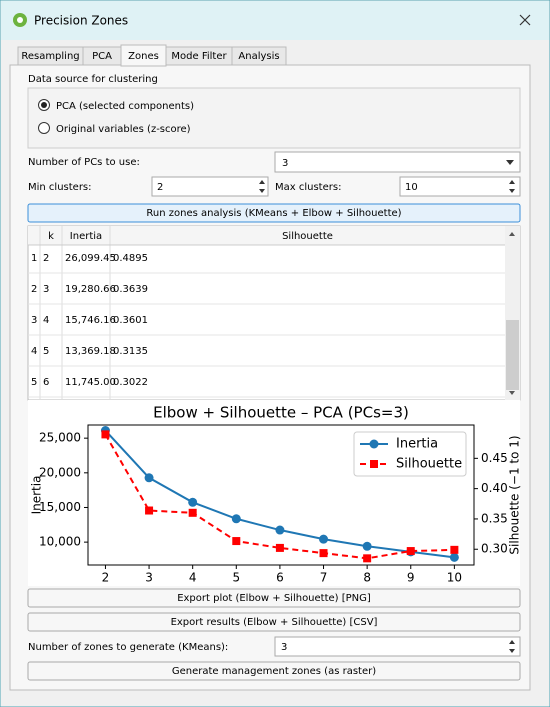 Image resolution: width=550 pixels, height=707 pixels. Describe the element at coordinates (130, 382) in the screenshot. I see `table-cell: 0.3022` at that location.